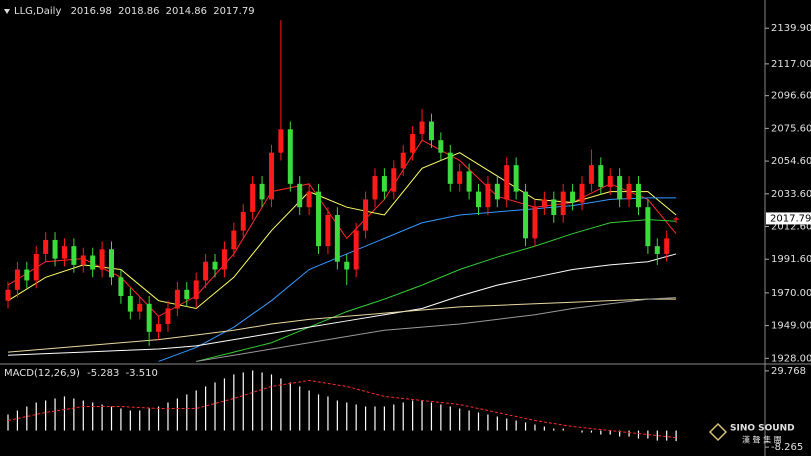 The width and height of the screenshot is (811, 456). What do you see at coordinates (791, 128) in the screenshot?
I see `y-tick-label: 2075.60` at bounding box center [791, 128].